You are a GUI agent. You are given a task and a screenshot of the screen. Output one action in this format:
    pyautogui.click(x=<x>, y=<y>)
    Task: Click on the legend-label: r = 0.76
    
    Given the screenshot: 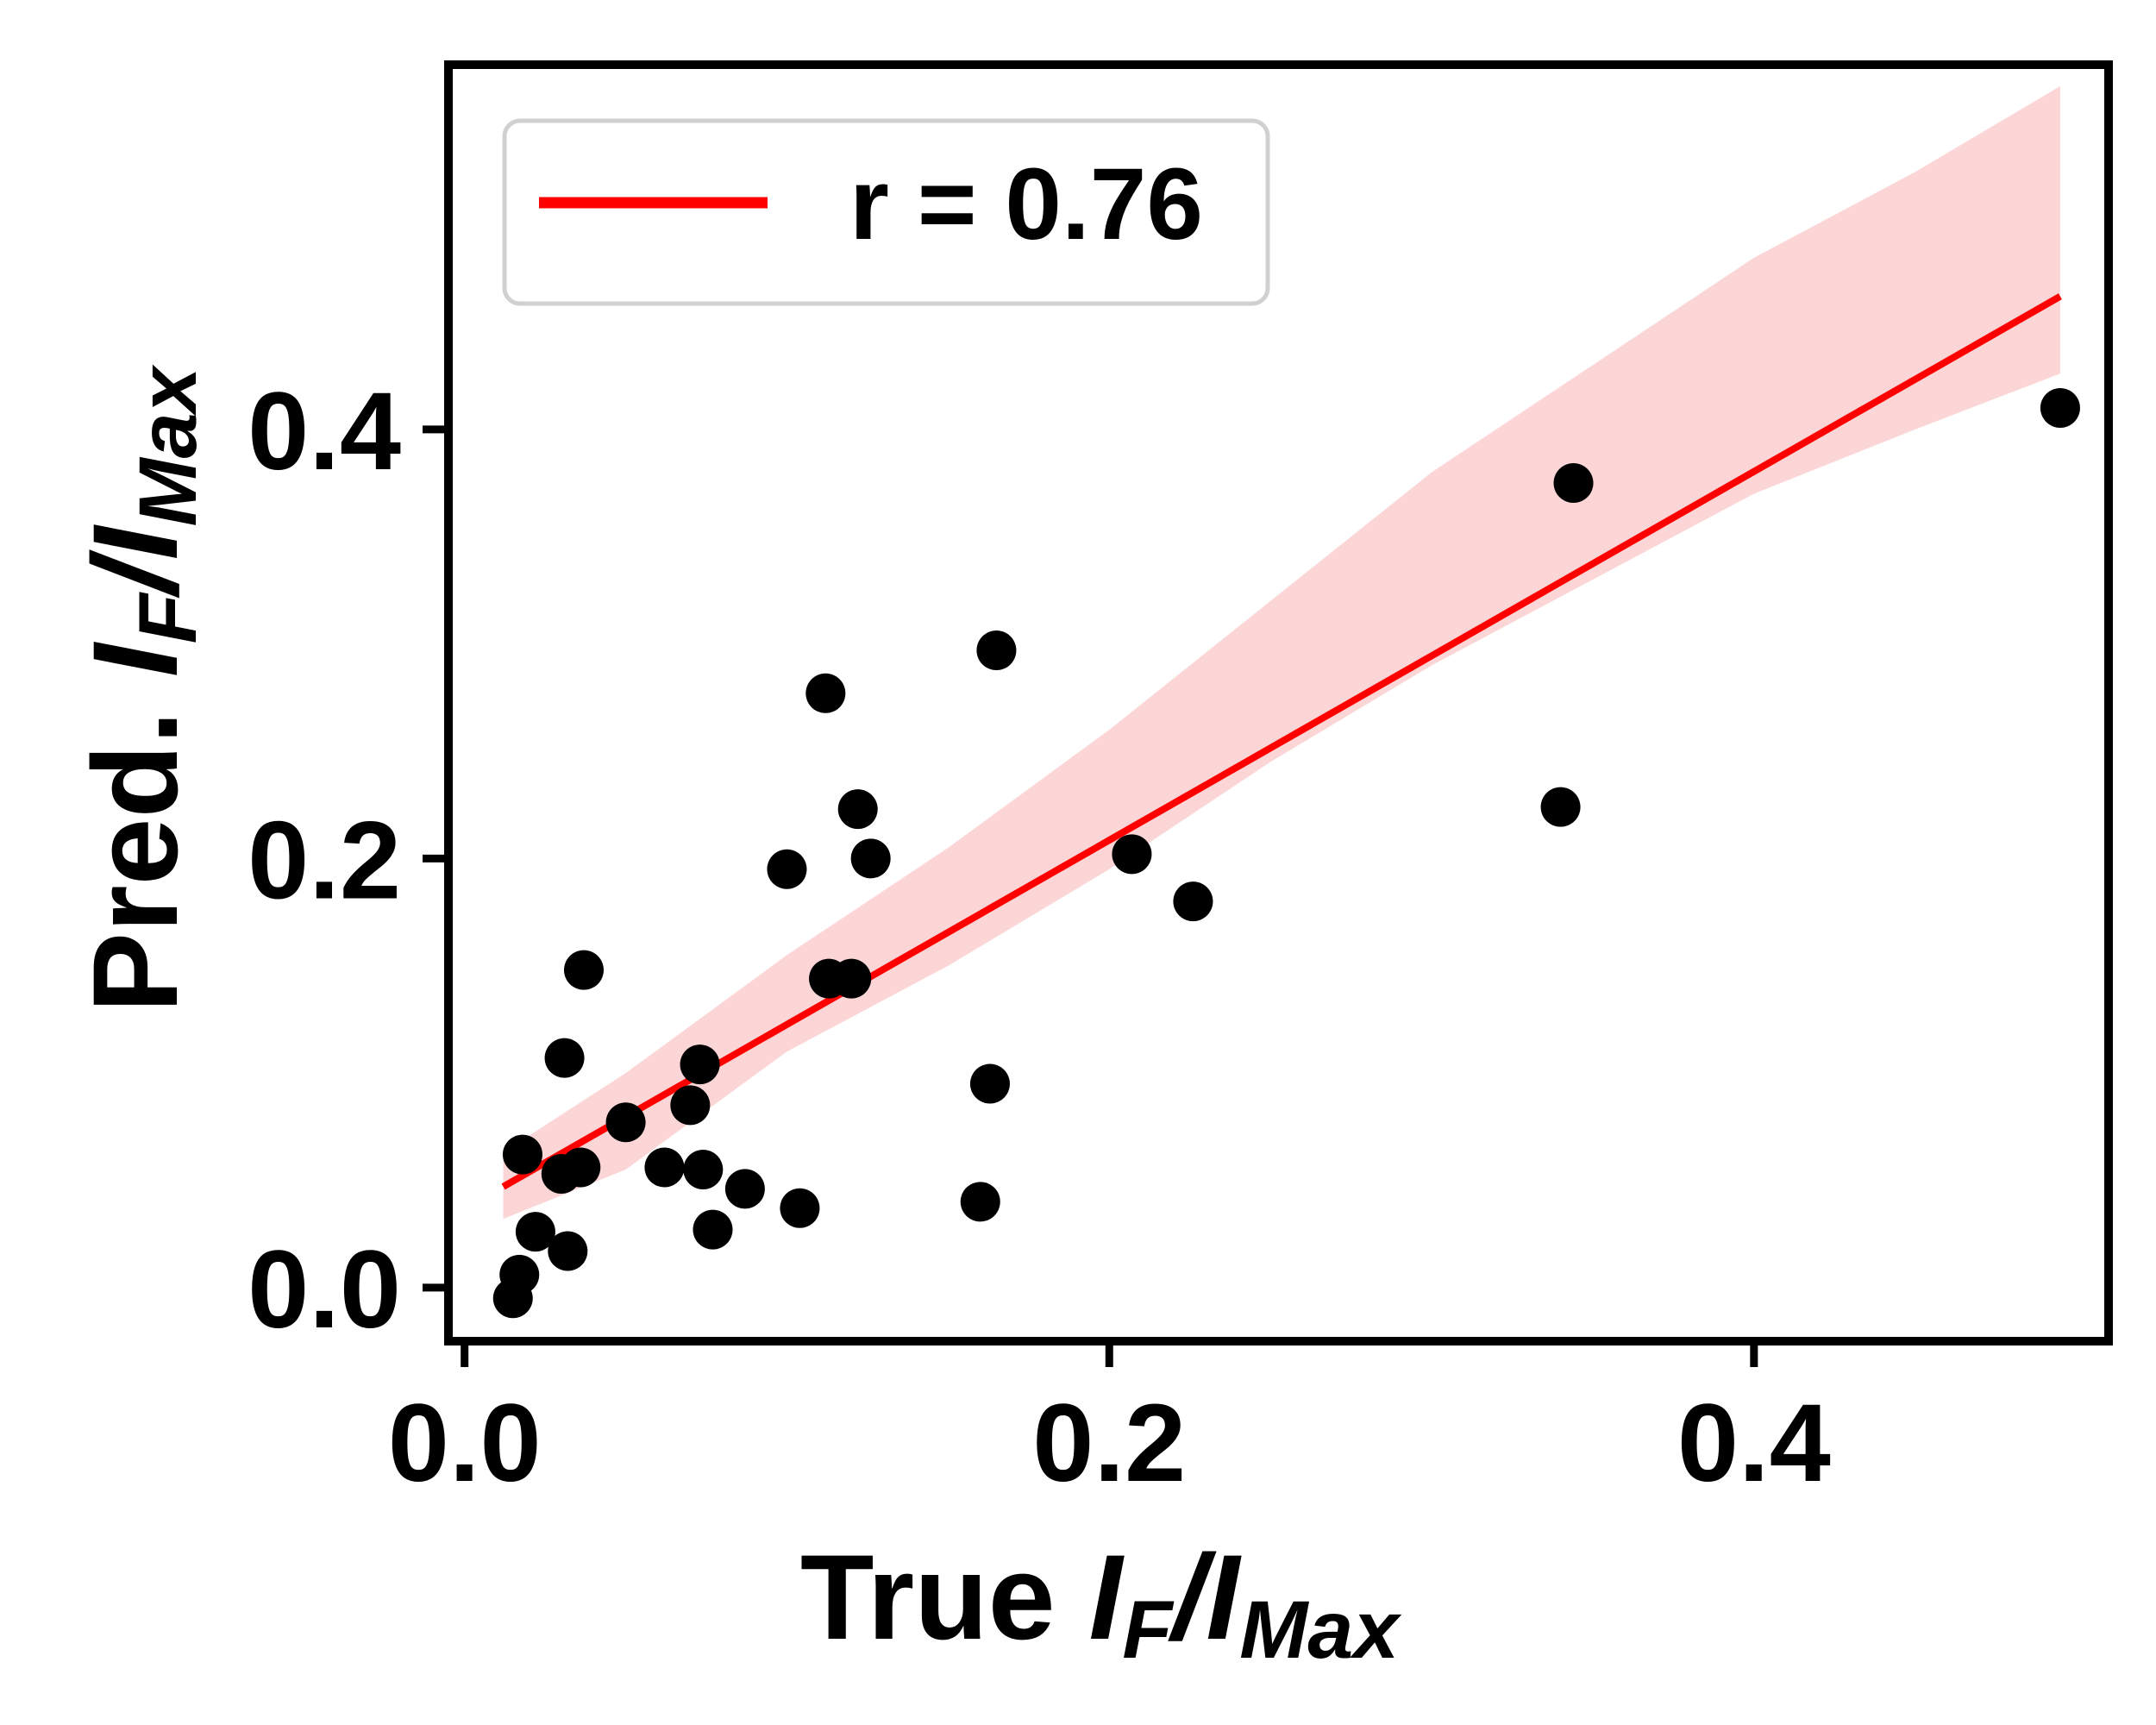 What is the action you would take?
    pyautogui.click(x=1026, y=204)
    